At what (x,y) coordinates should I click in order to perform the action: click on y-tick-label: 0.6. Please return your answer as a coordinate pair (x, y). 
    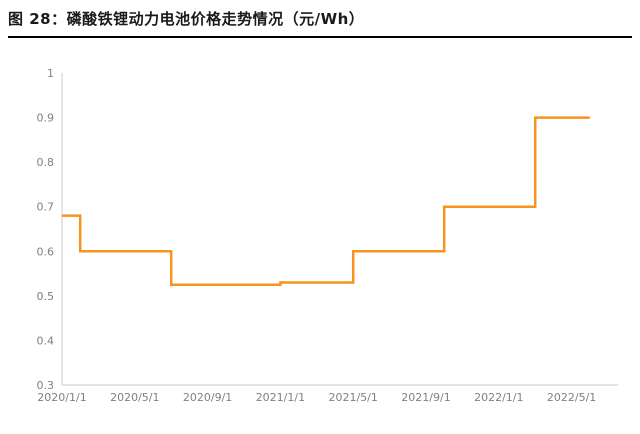
    Looking at the image, I should click on (46, 251).